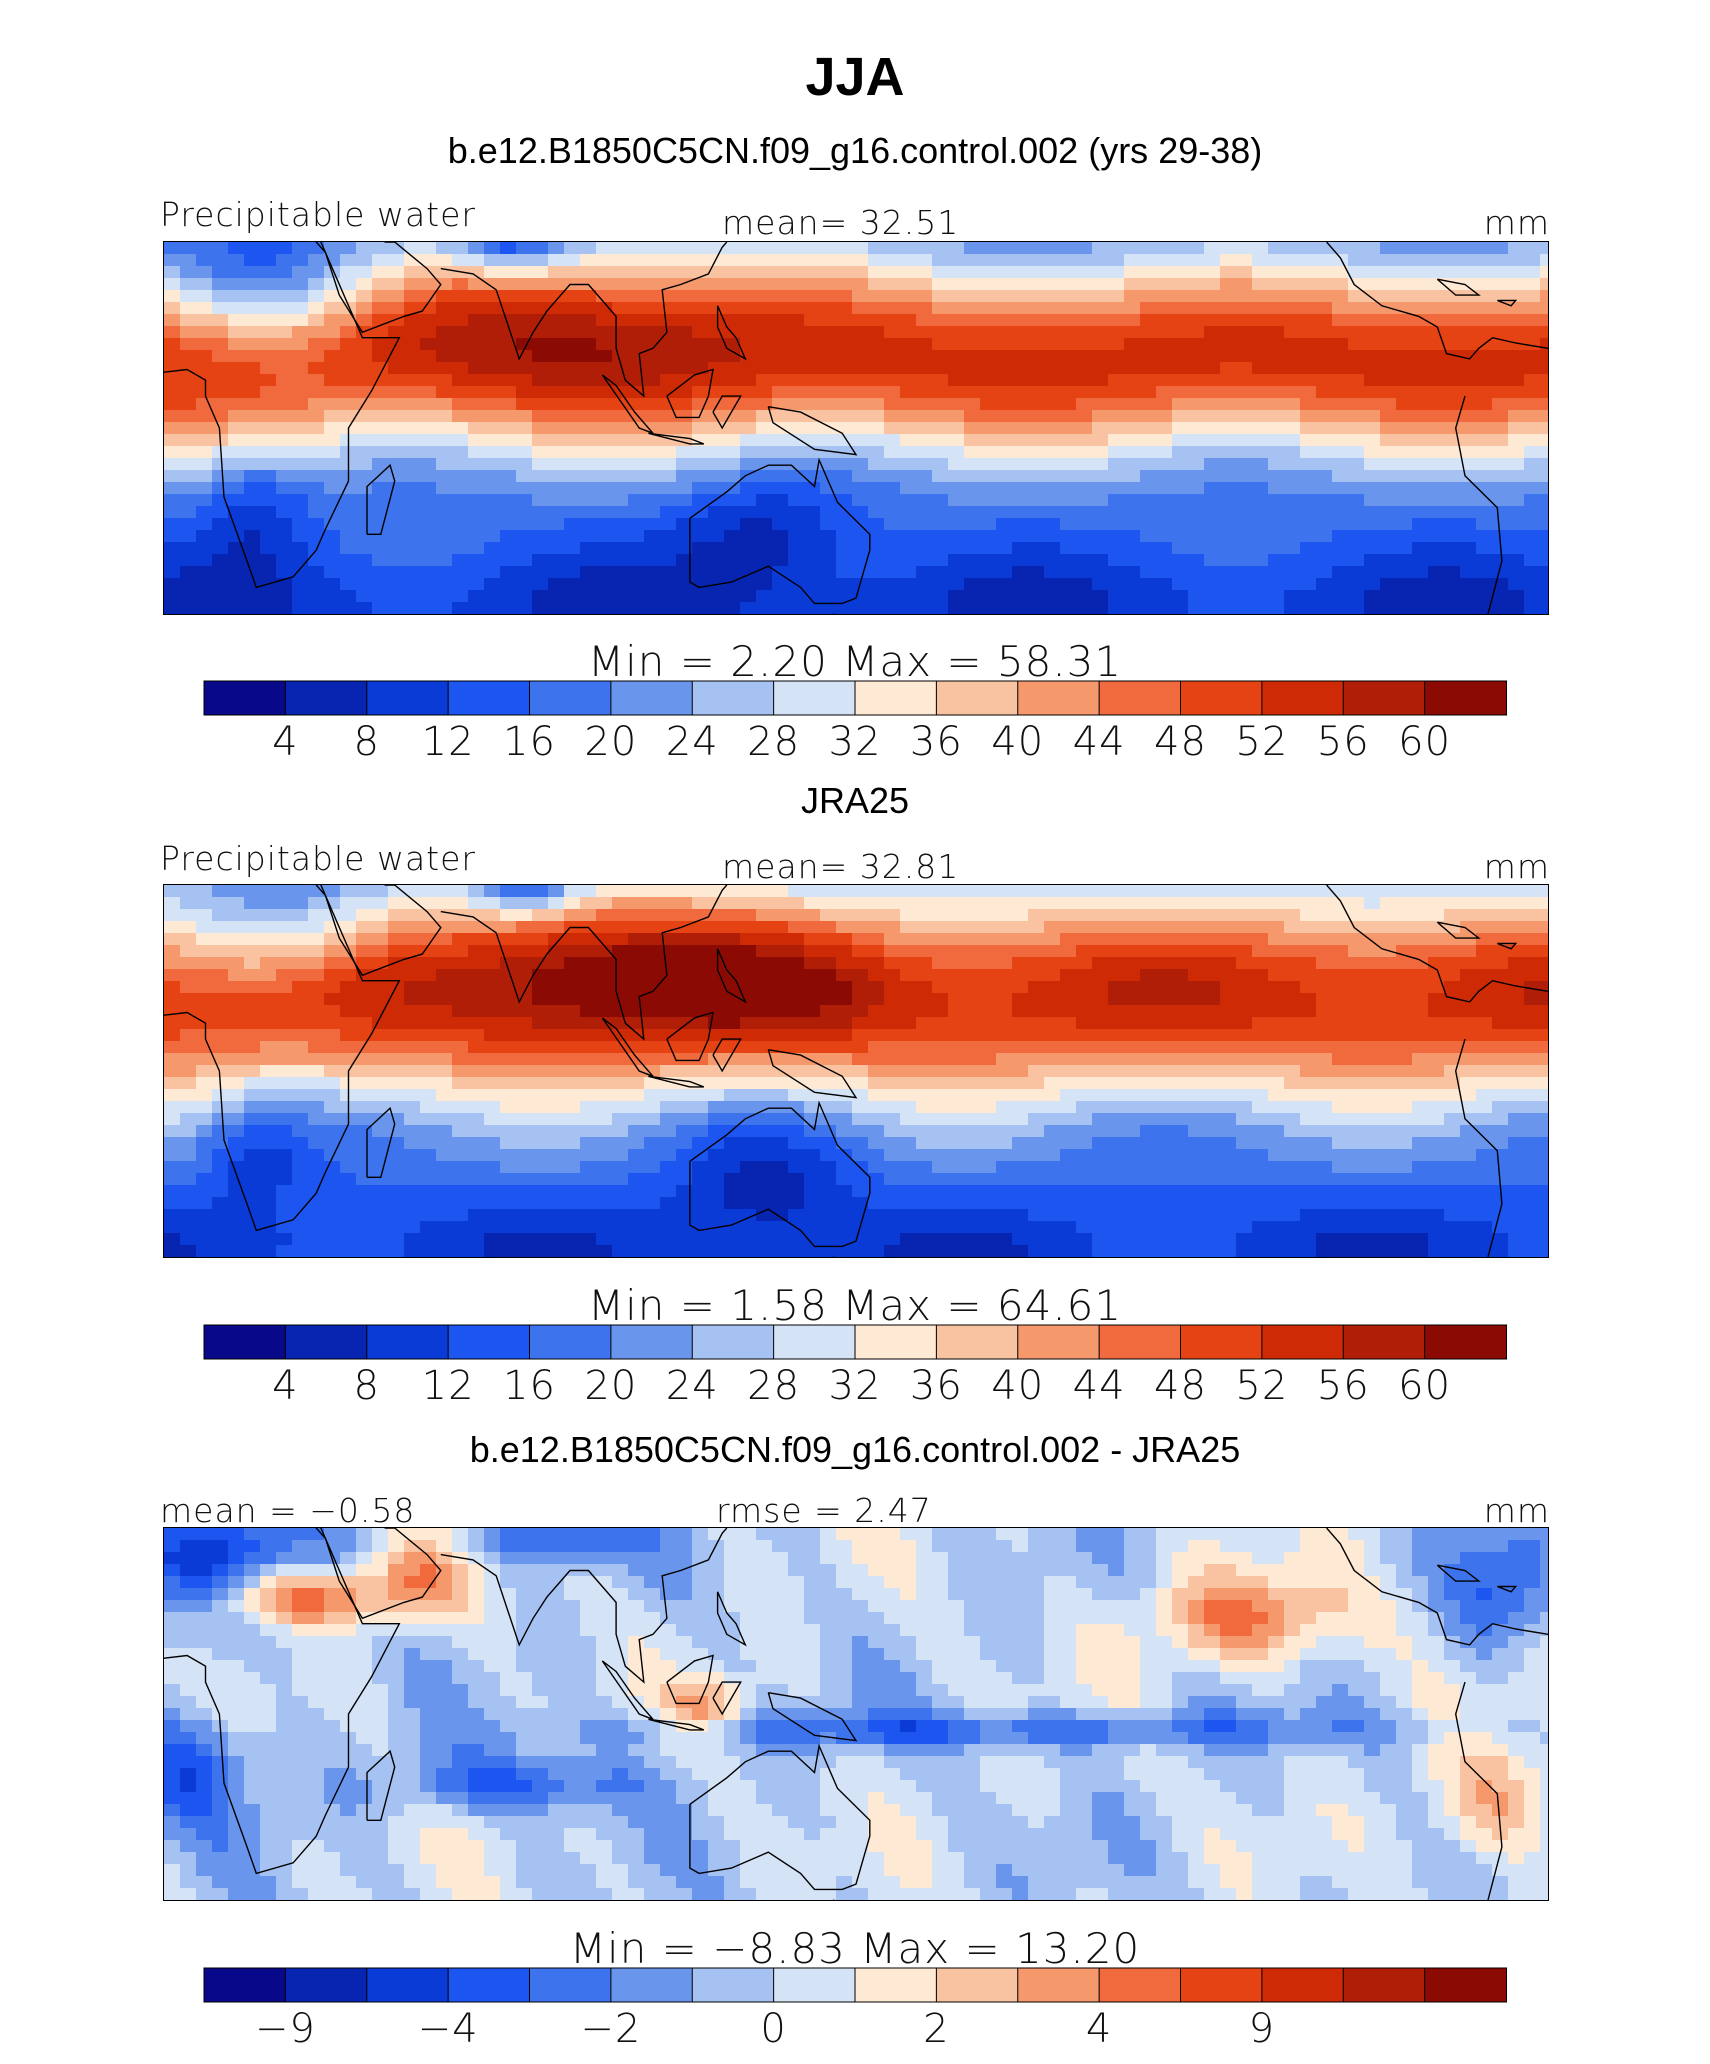 Image resolution: width=1710 pixels, height=2064 pixels. I want to click on colorbar-1-tick-label: 48, so click(1180, 742).